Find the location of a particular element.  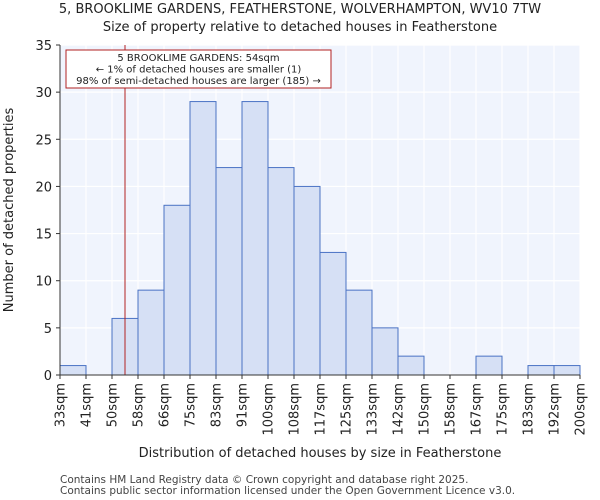

x-tick-label: 200sqm is located at coordinates (581, 409).